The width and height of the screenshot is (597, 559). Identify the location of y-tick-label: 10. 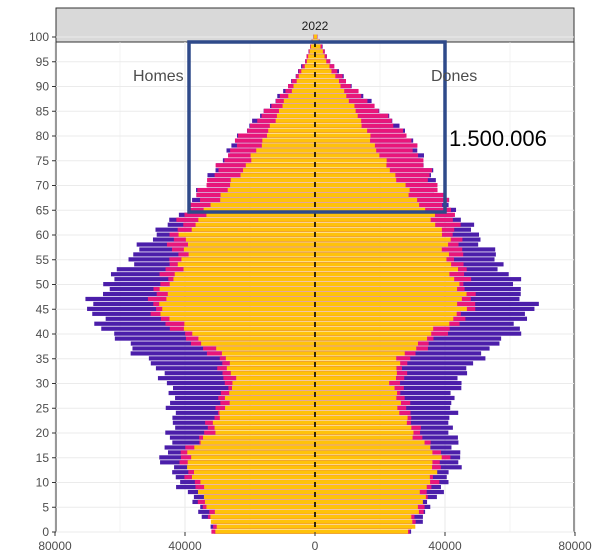
(43, 483).